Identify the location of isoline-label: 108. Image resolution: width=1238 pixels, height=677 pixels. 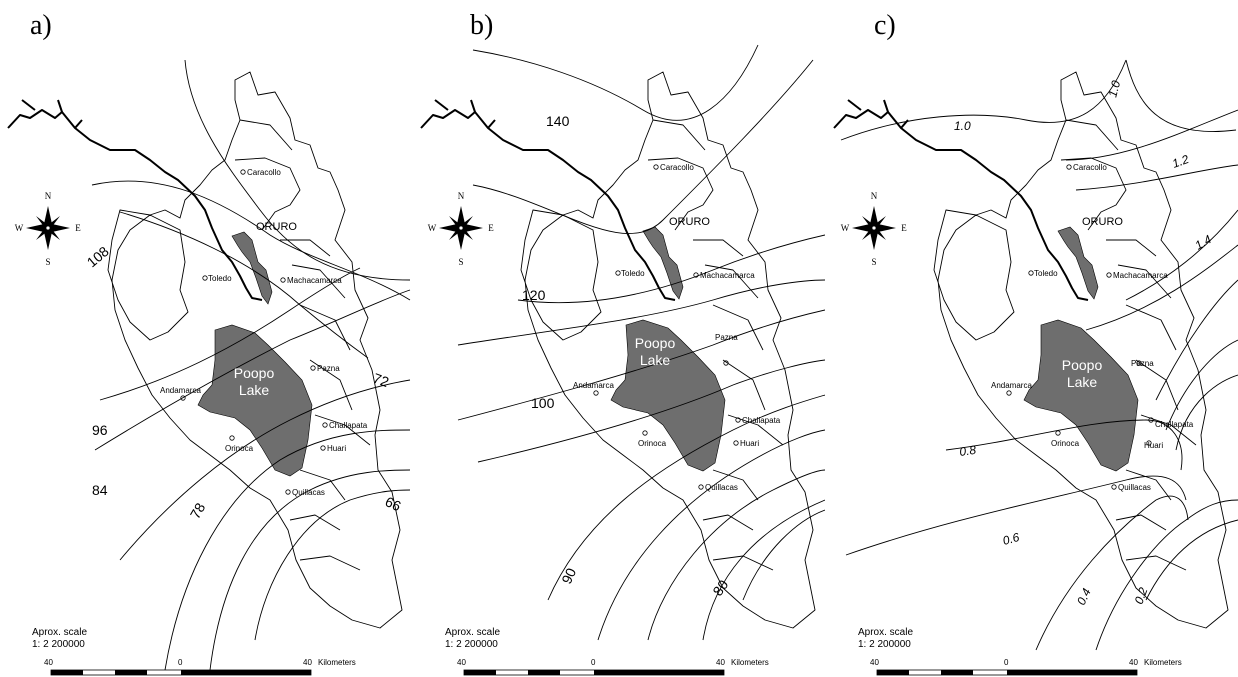
(98, 256).